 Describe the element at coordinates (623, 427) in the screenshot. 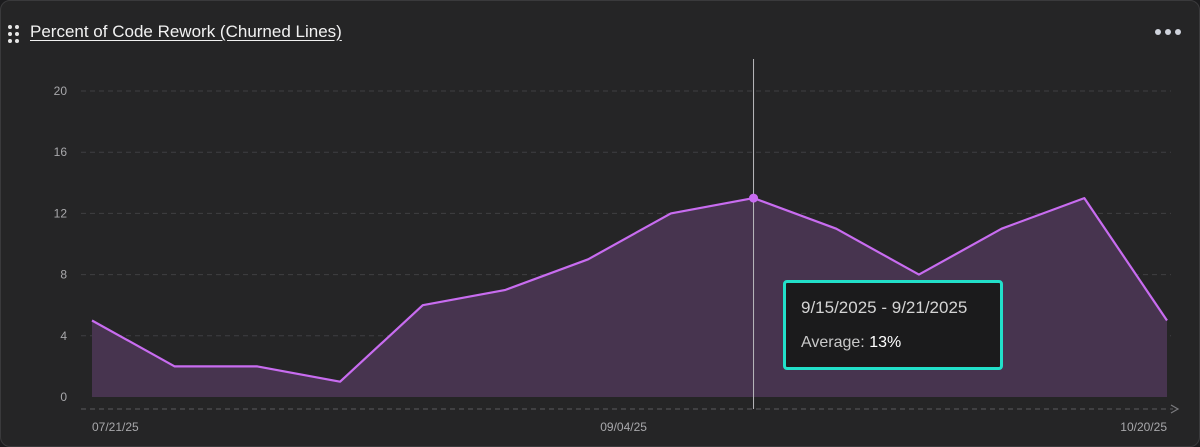

I see `x-tick-label: 09/04/25` at that location.